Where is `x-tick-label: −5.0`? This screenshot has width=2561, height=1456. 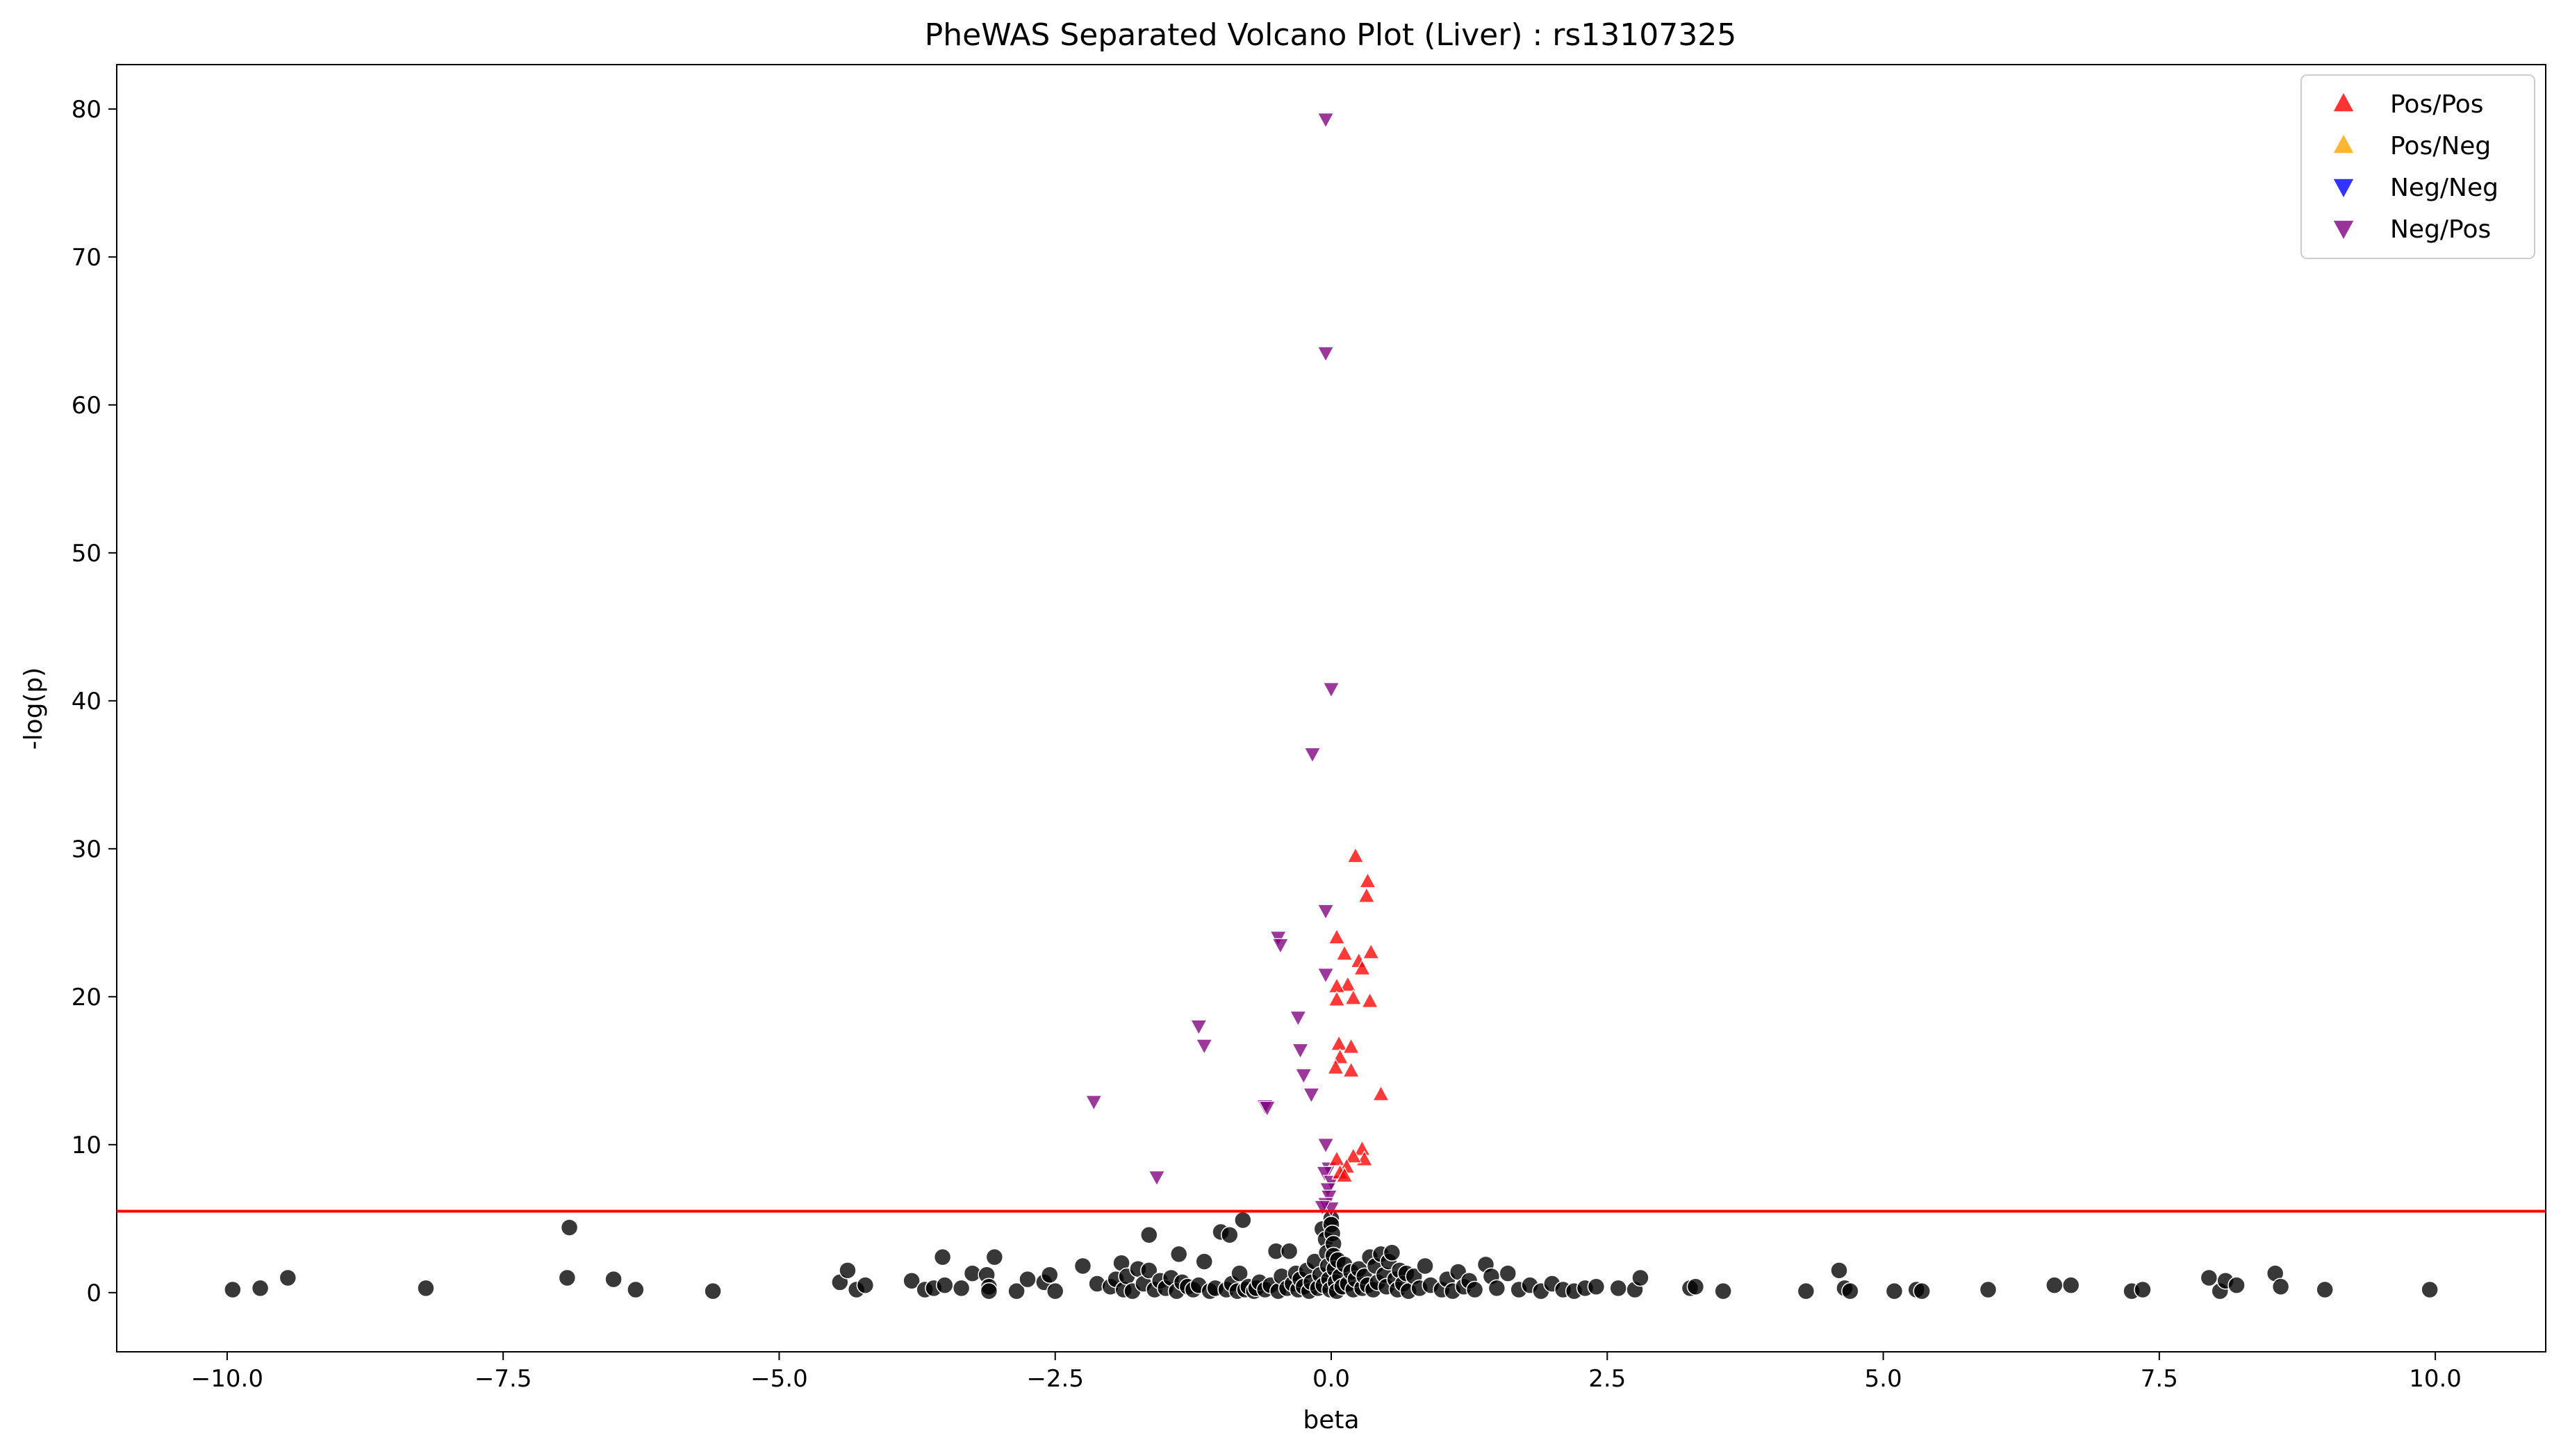 x-tick-label: −5.0 is located at coordinates (779, 1379).